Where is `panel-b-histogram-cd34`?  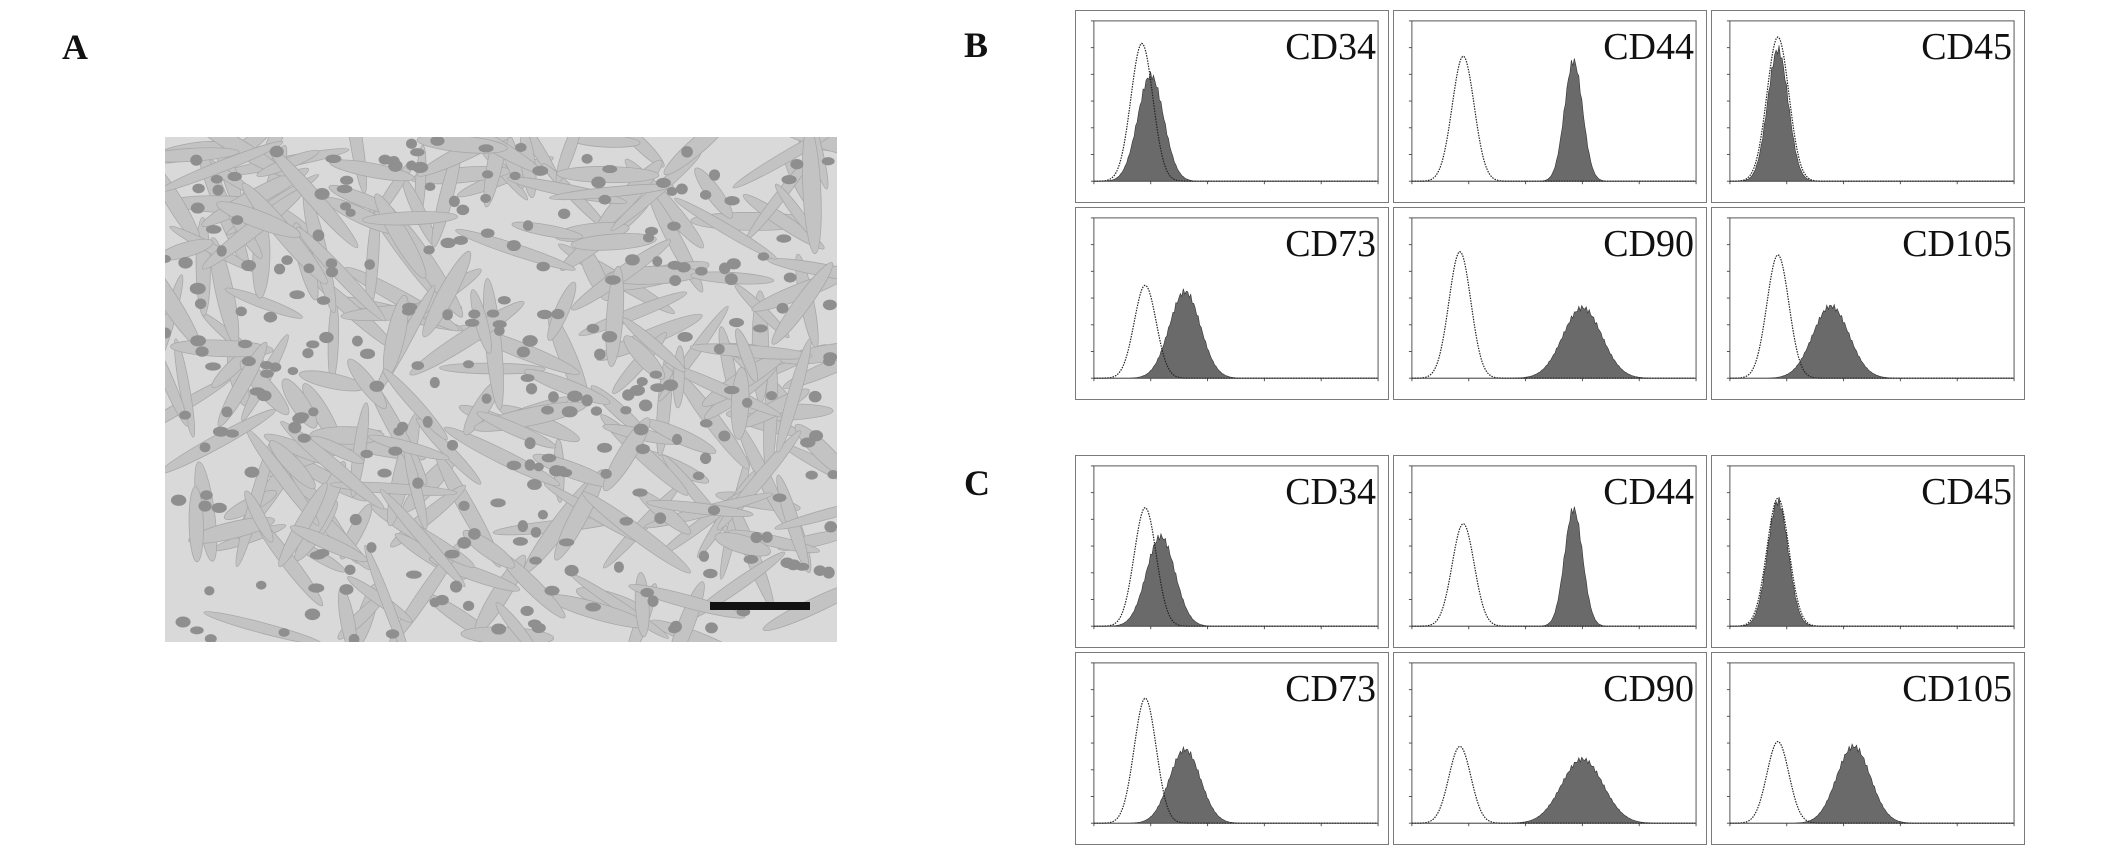 panel-b-histogram-cd34 is located at coordinates (1234, 102).